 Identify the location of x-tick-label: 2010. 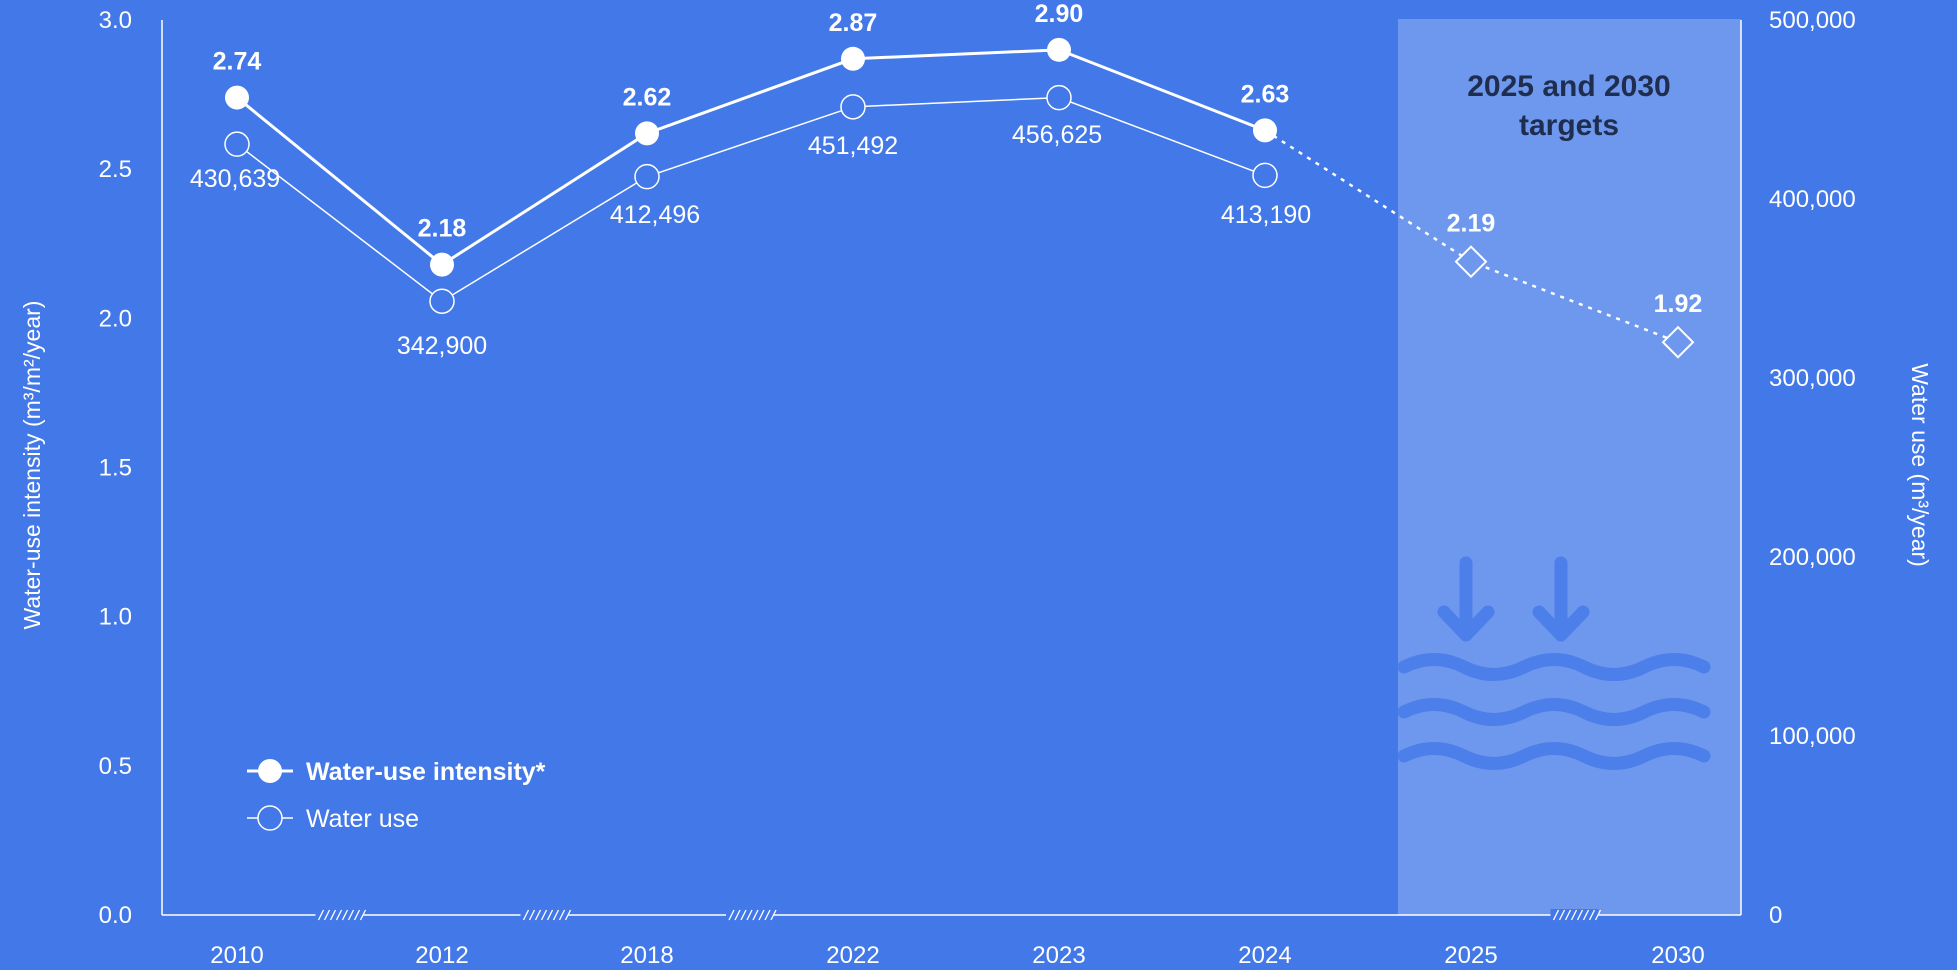
(236, 955).